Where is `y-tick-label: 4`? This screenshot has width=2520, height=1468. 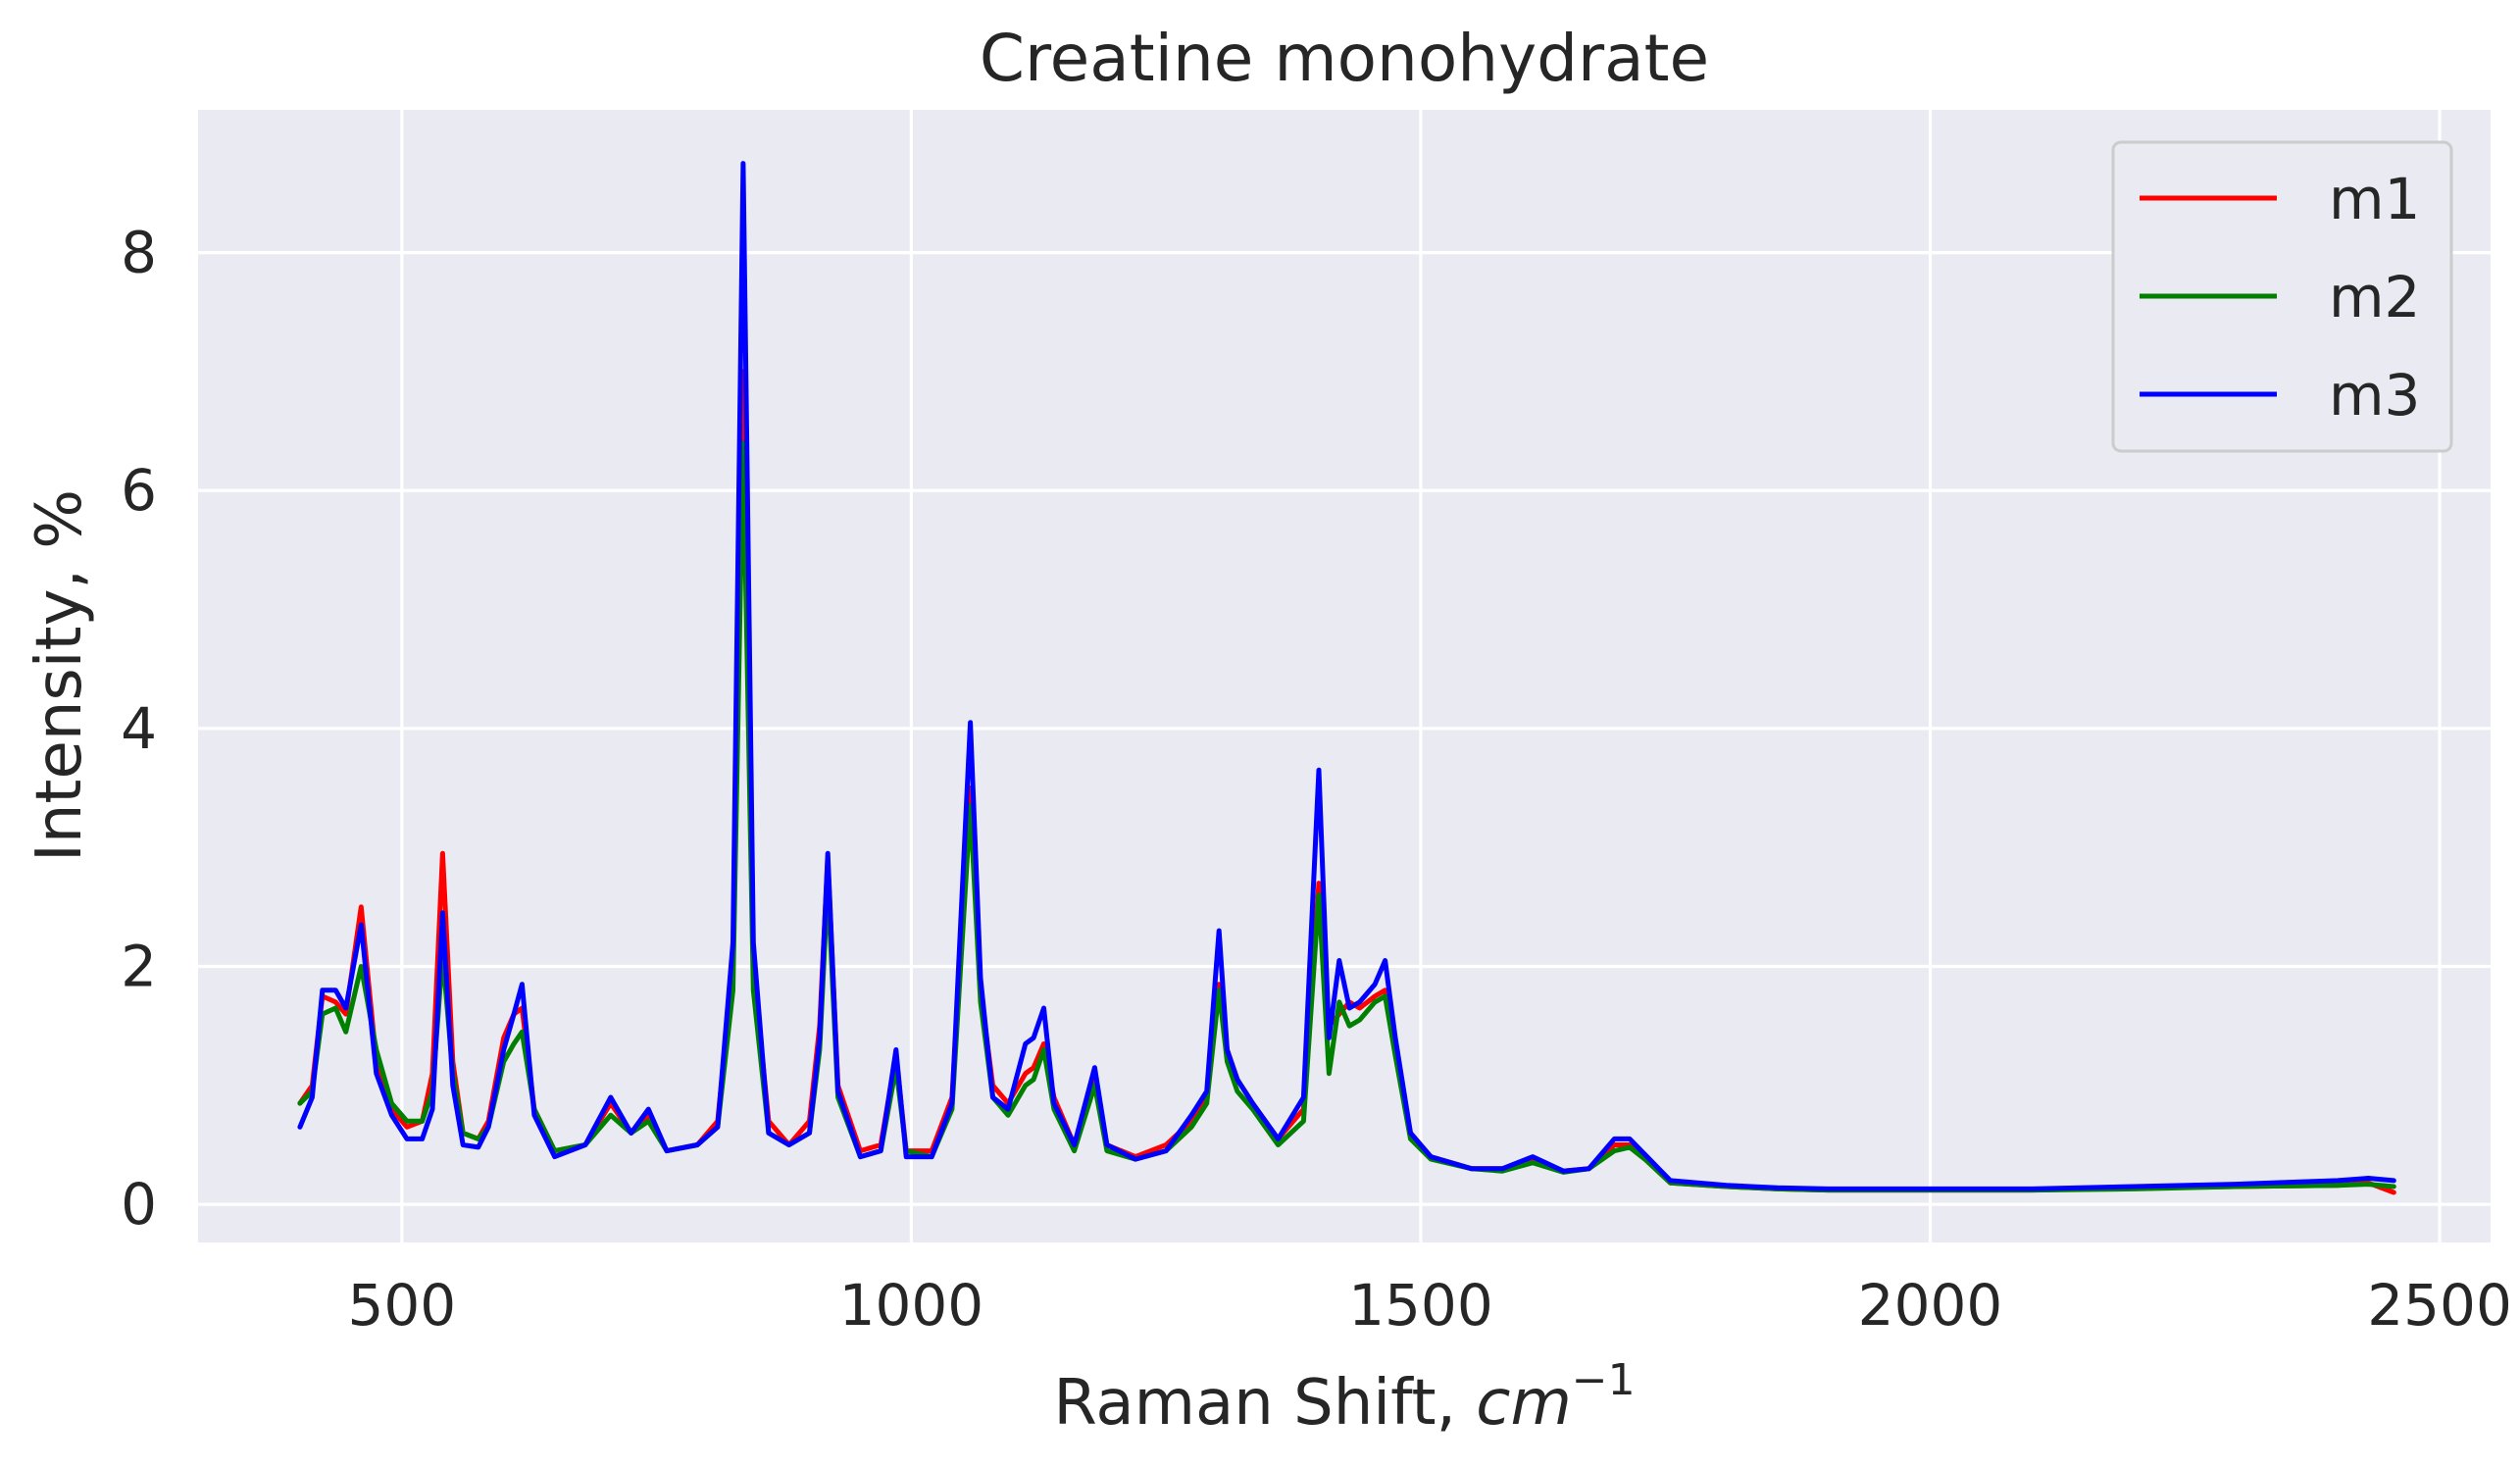
y-tick-label: 4 is located at coordinates (139, 729).